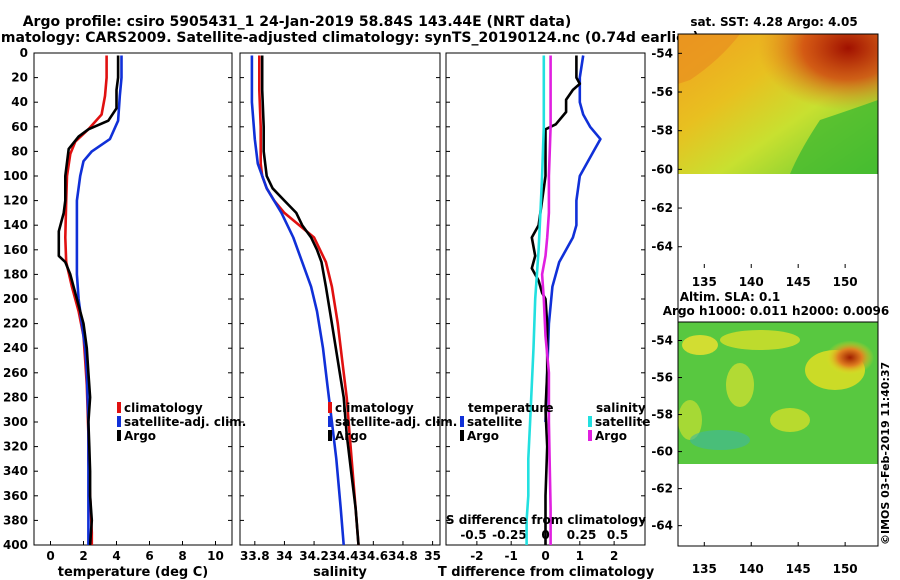  I want to click on depth-tick-label: 380, so click(15, 520).